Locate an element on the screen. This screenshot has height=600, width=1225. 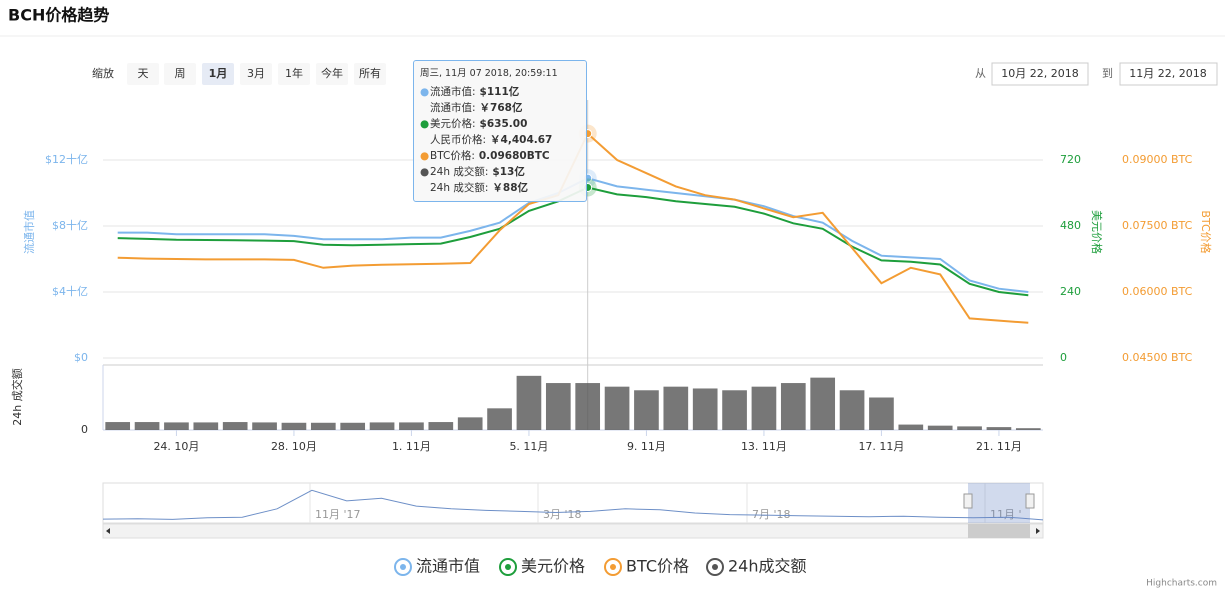
tooltip-value: $13亿 is located at coordinates (508, 172).